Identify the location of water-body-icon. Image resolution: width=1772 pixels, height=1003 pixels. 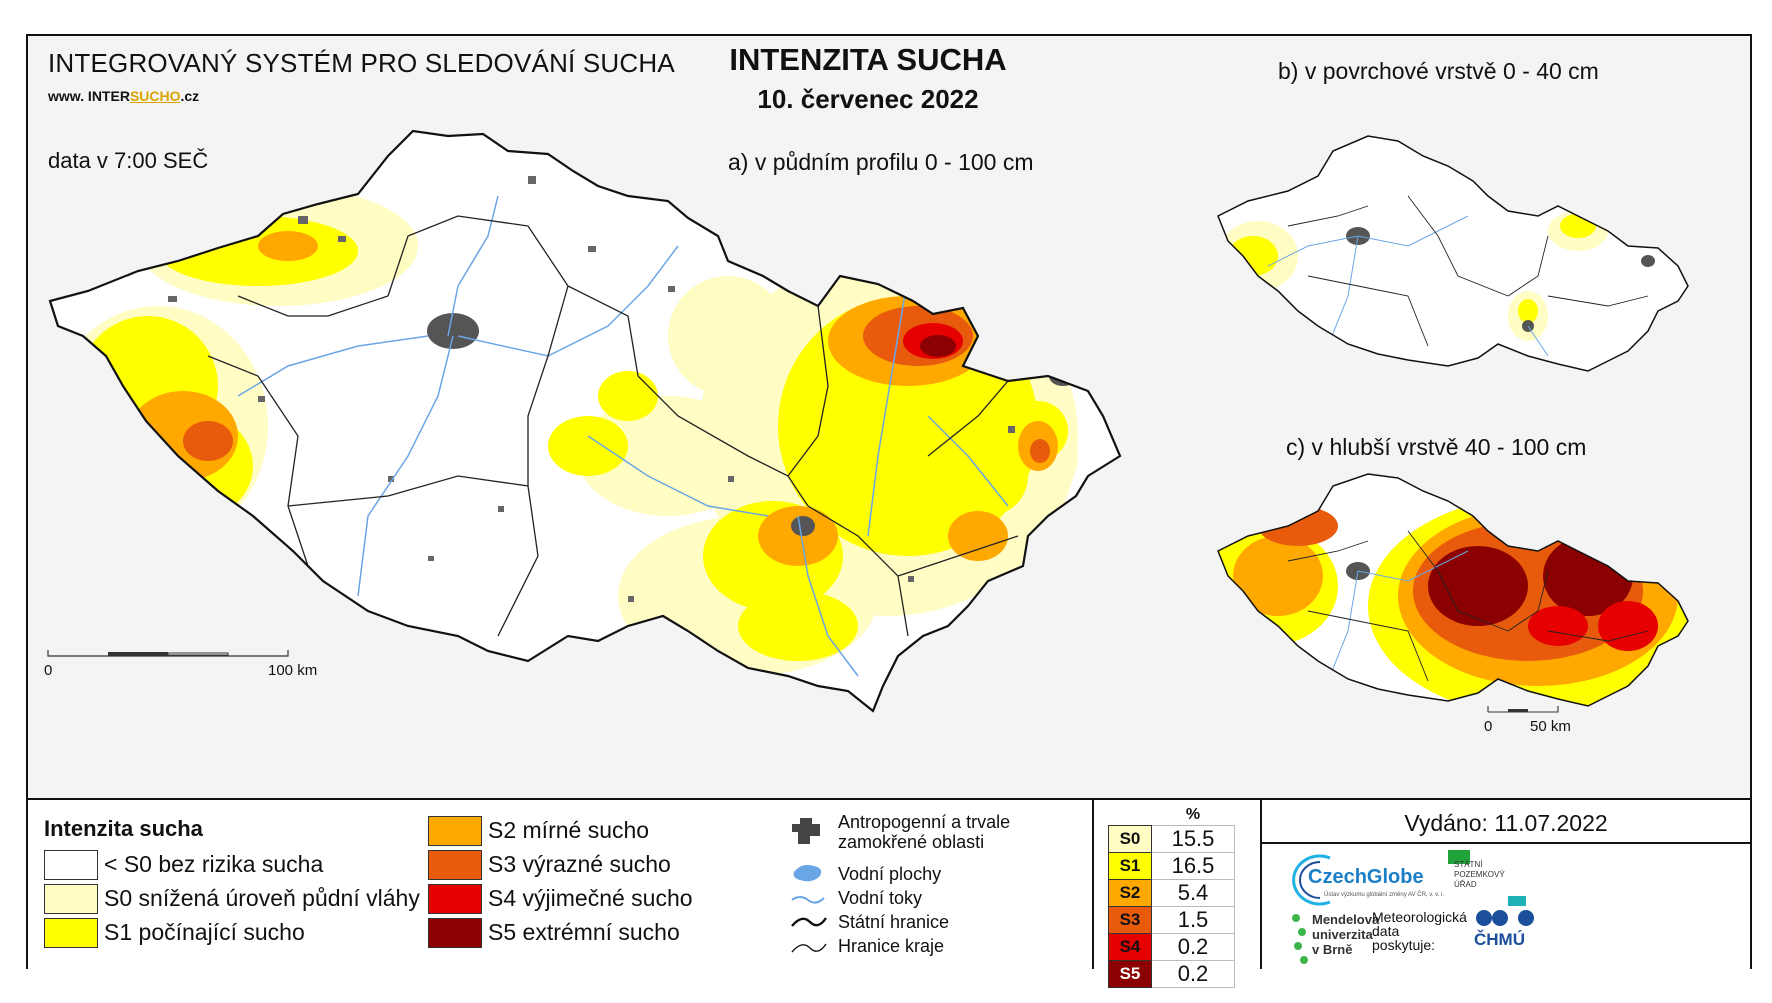
(807, 873).